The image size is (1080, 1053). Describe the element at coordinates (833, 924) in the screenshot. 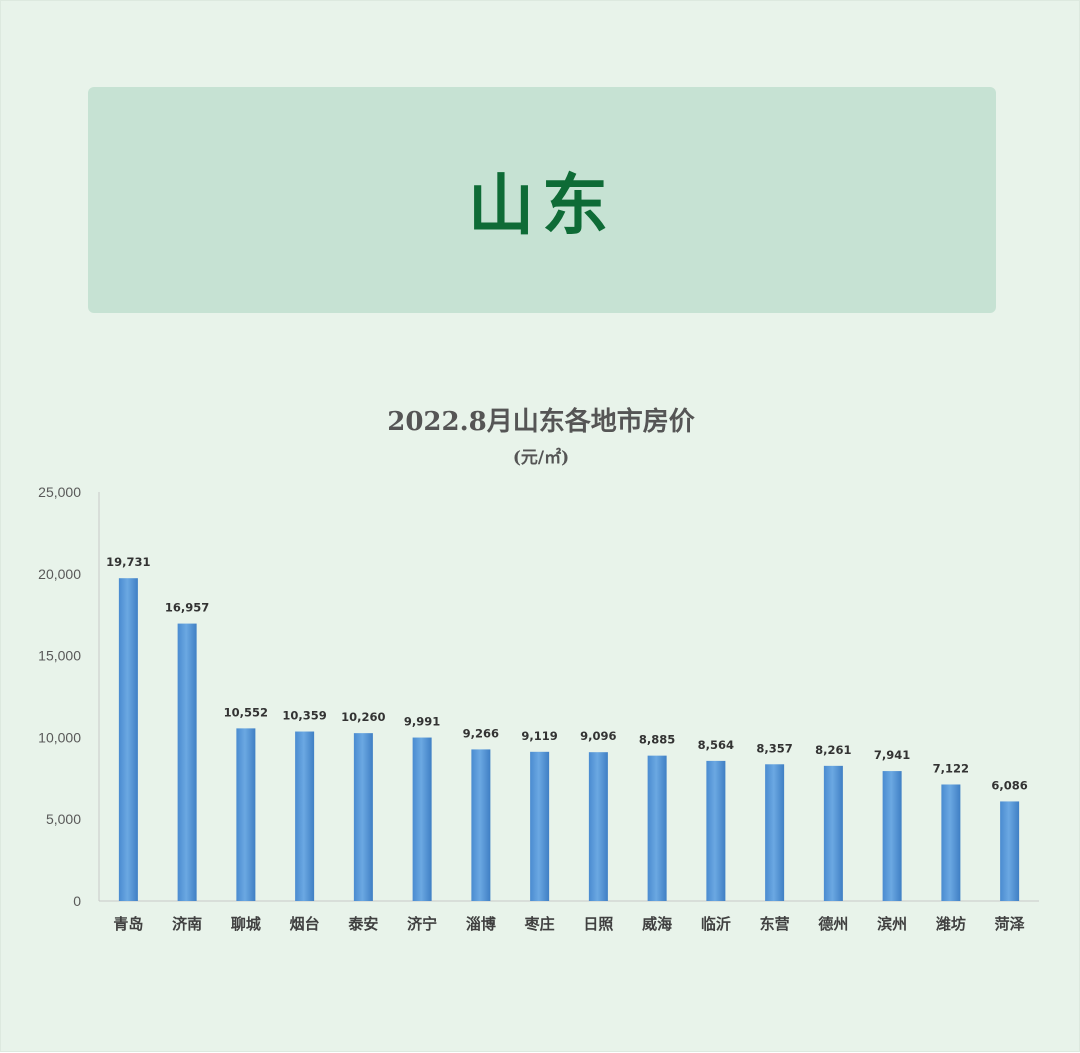

I see `category-label: 德州` at that location.